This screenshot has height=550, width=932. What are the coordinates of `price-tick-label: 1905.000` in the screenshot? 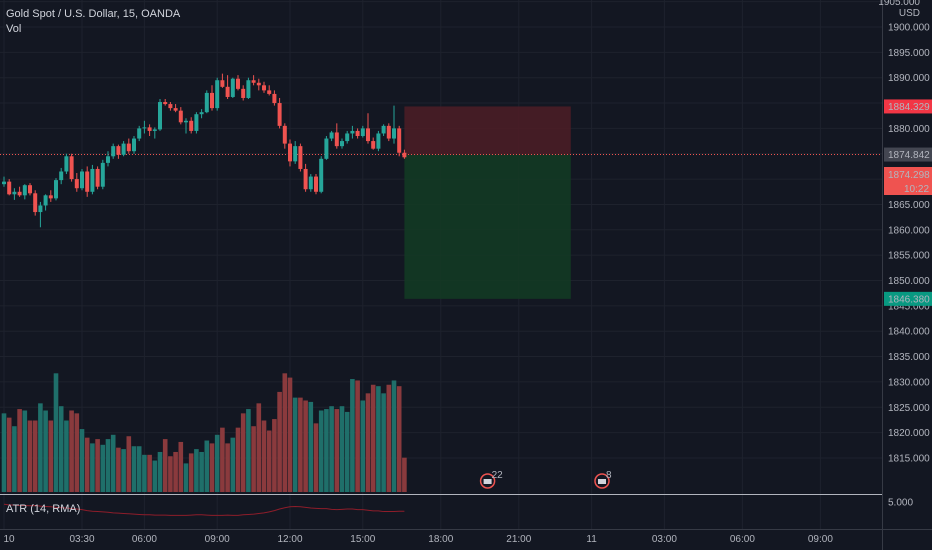 It's located at (899, 4).